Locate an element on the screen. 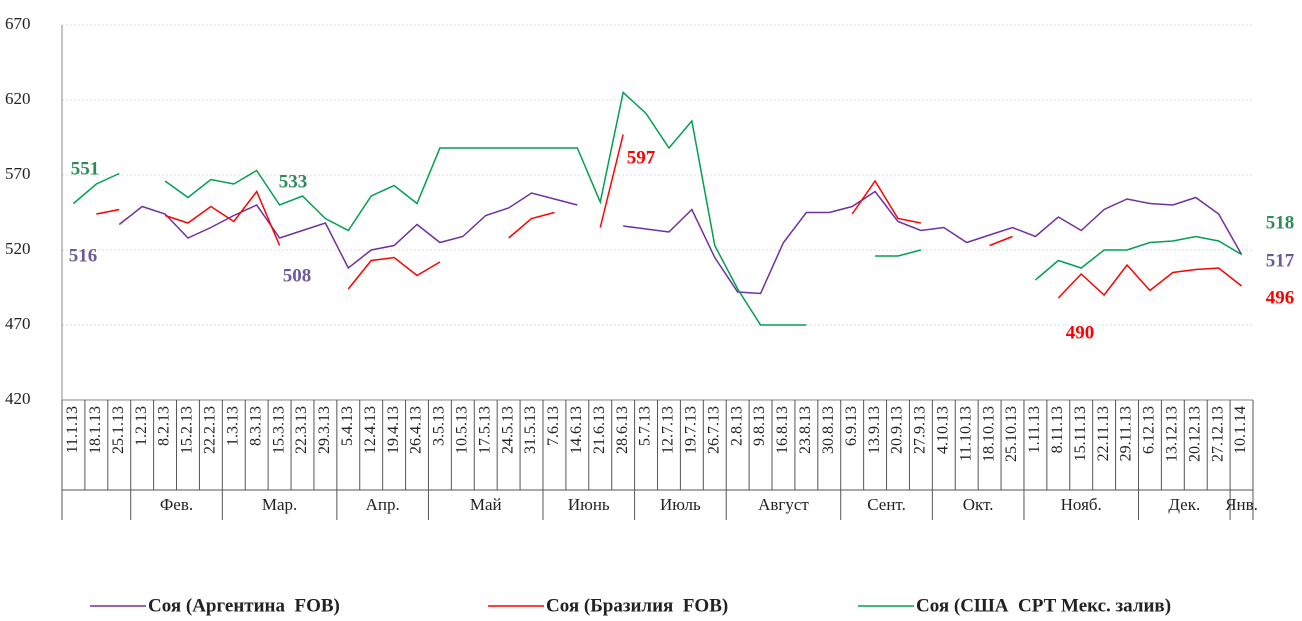 Image resolution: width=1302 pixels, height=621 pixels. x-tick-label: 9.8.13 is located at coordinates (759, 426).